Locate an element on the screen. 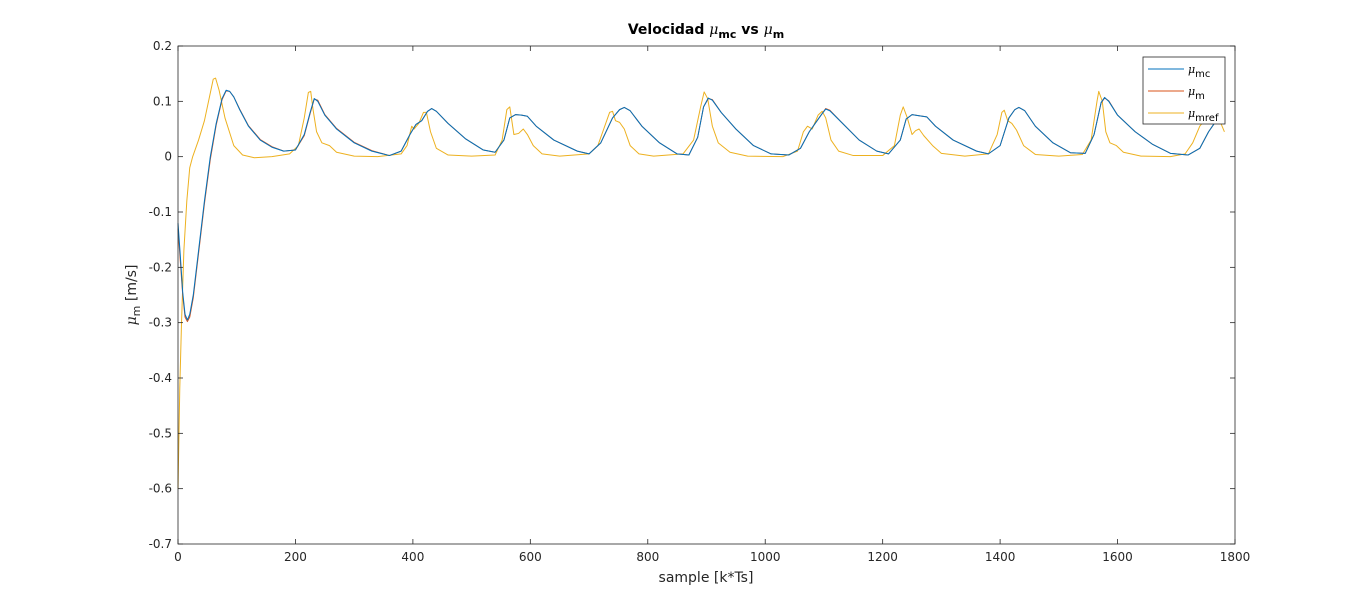 This screenshot has height=611, width=1366. legend: μmc μm μmref is located at coordinates (1184, 90).